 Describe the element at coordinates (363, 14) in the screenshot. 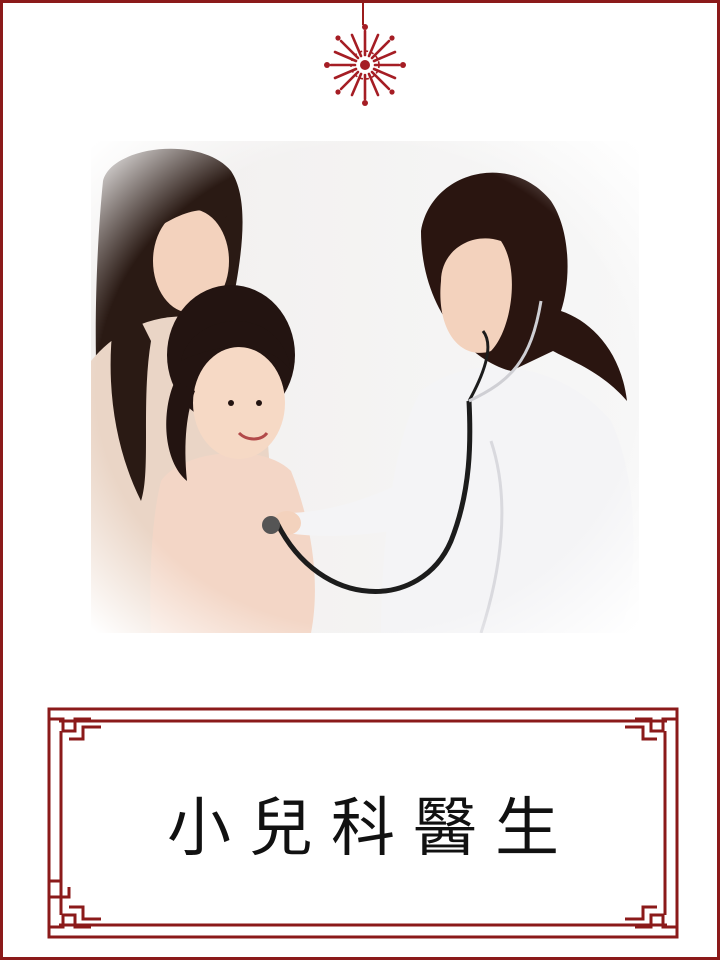

I see `ornament-string` at that location.